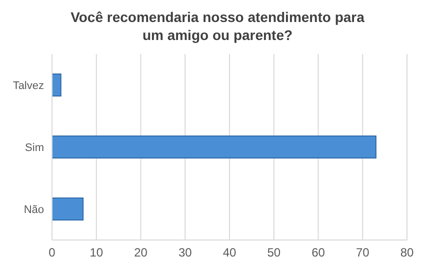 The height and width of the screenshot is (276, 435). Describe the element at coordinates (52, 253) in the screenshot. I see `x-tick-label: 0` at that location.